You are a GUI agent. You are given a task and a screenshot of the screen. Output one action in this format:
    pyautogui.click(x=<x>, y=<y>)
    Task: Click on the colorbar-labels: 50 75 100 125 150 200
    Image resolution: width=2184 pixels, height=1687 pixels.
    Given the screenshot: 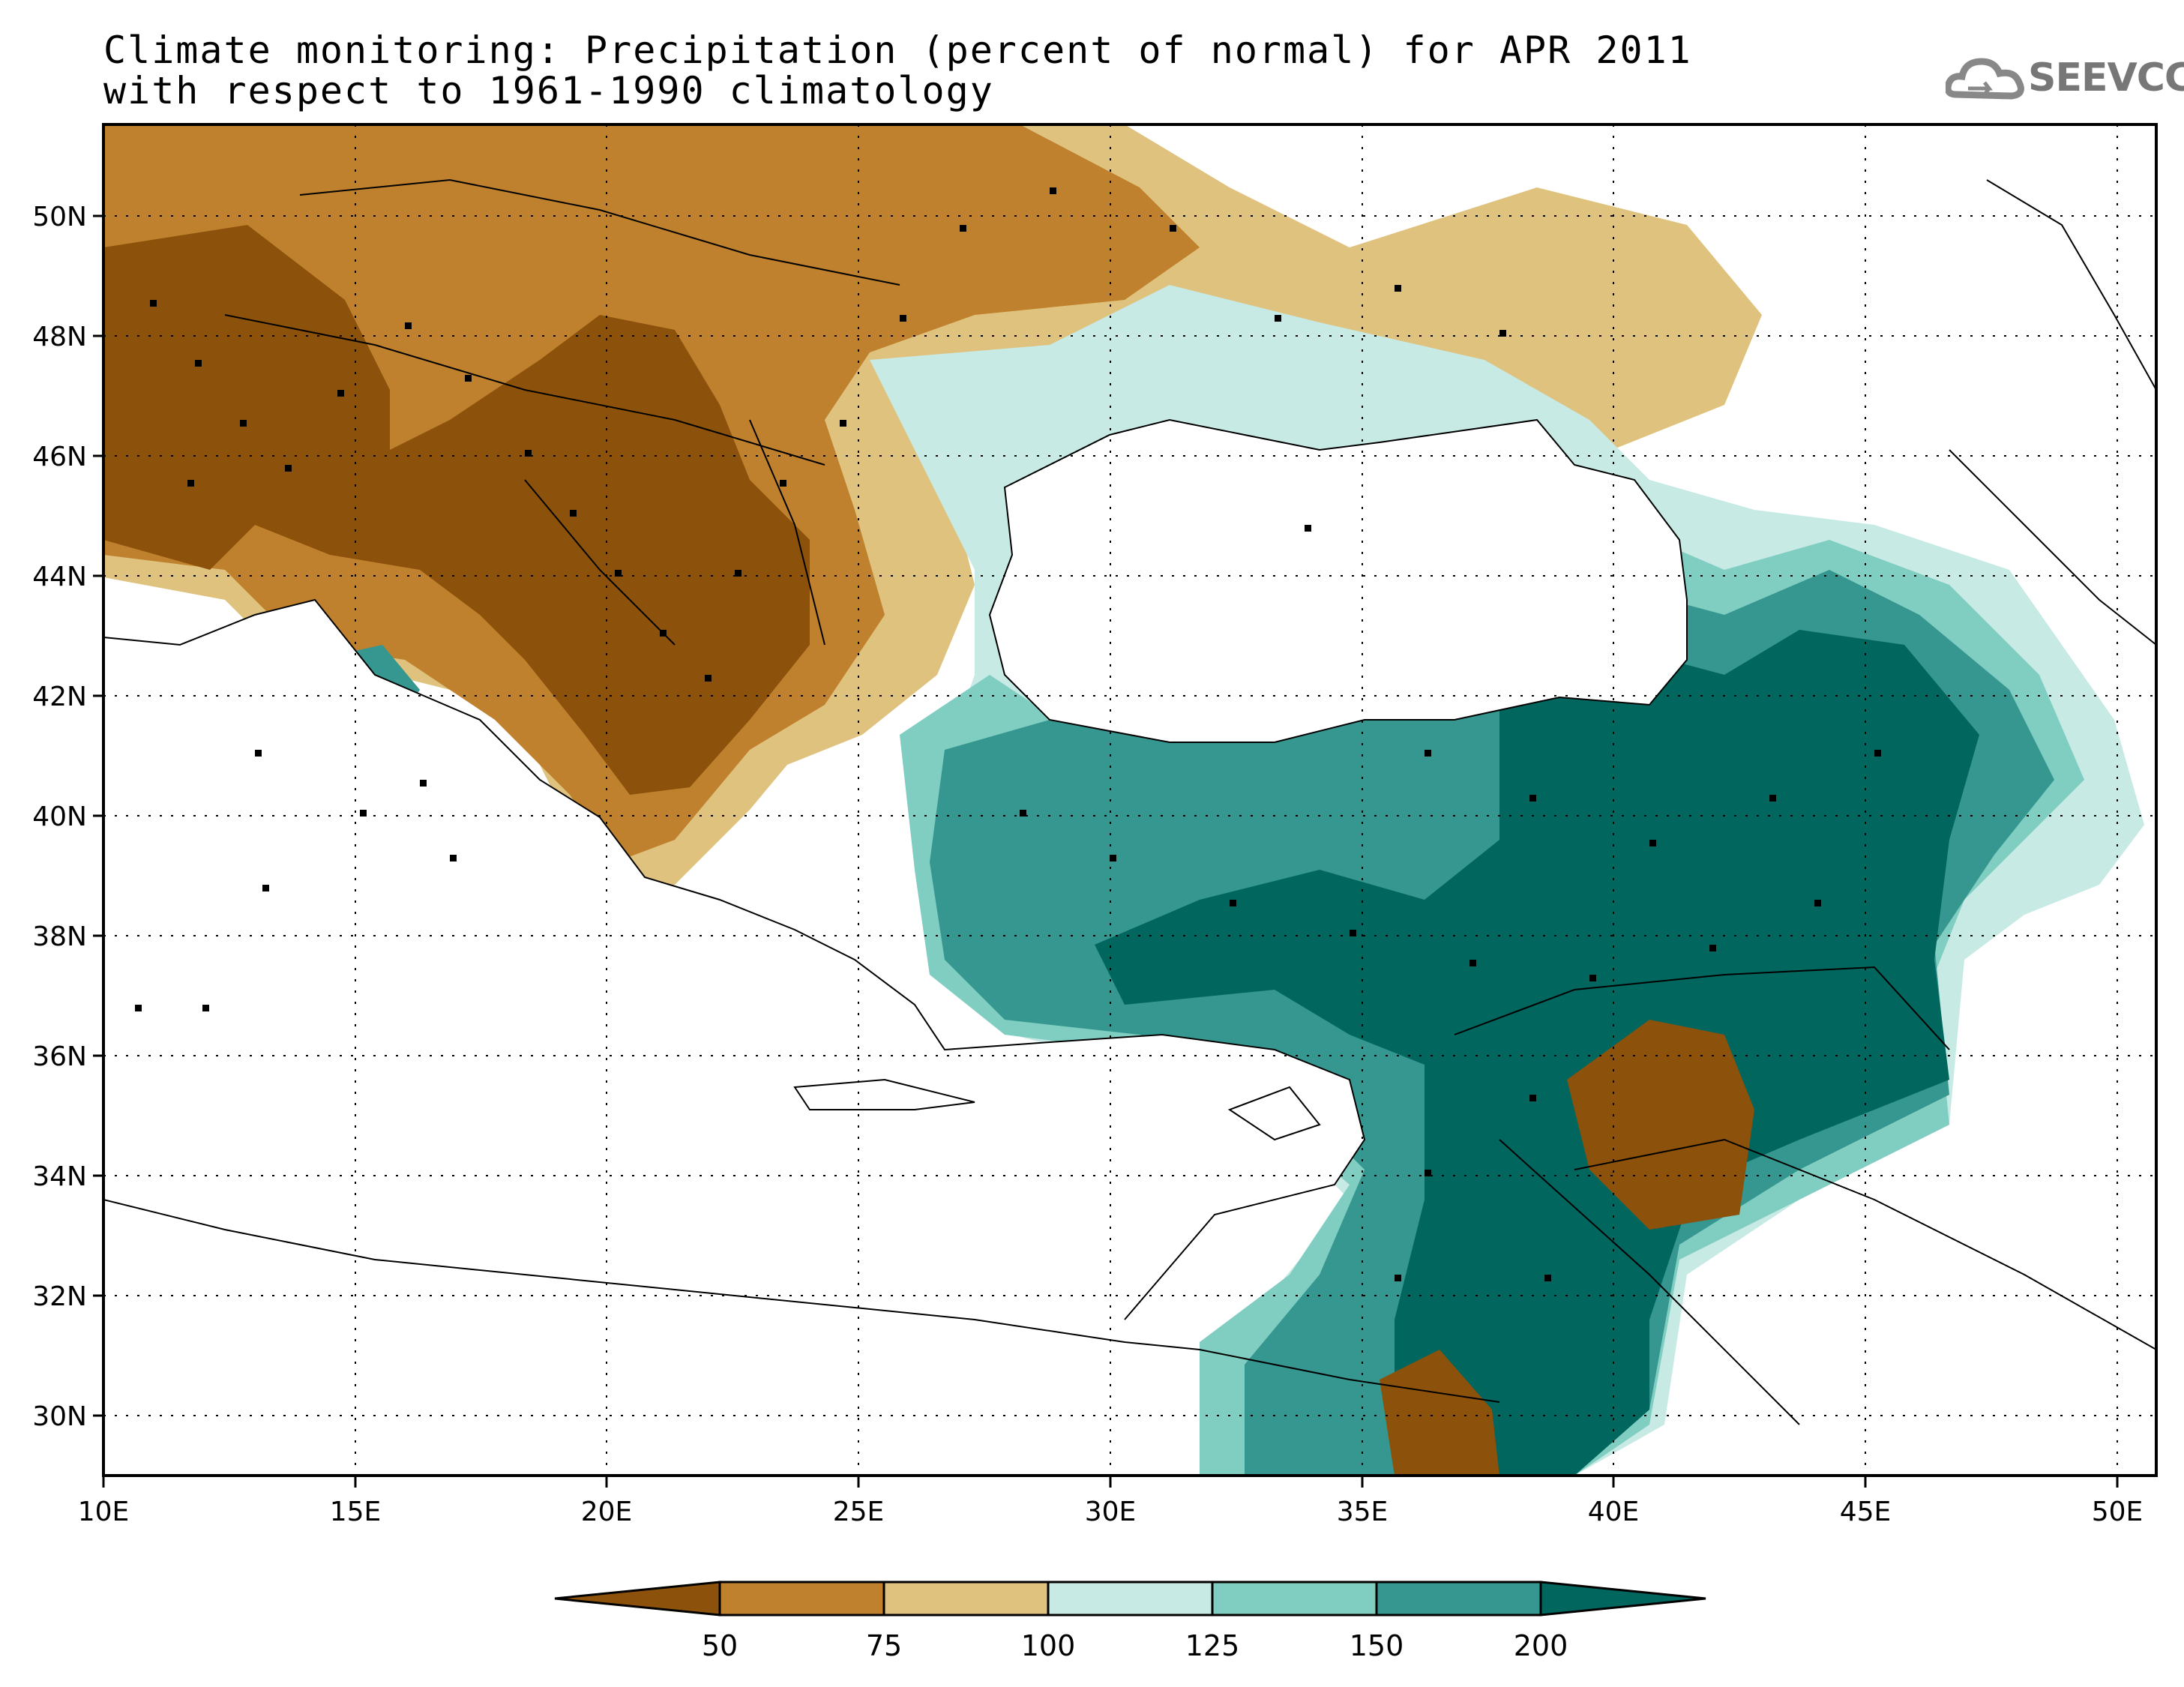 What is the action you would take?
    pyautogui.click(x=1135, y=1645)
    